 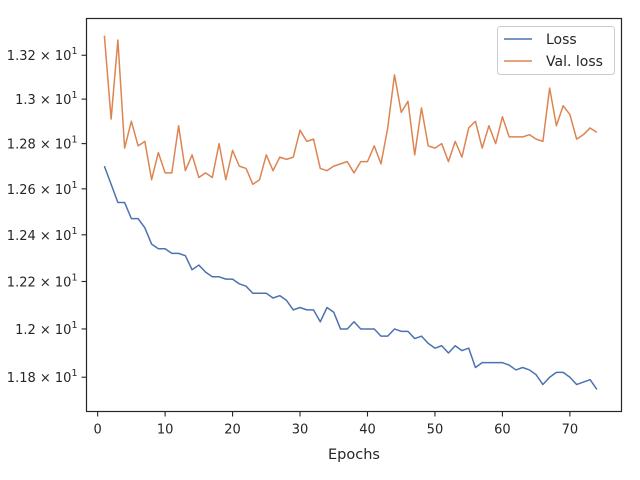 What do you see at coordinates (300, 430) in the screenshot?
I see `x-tick-label: 30` at bounding box center [300, 430].